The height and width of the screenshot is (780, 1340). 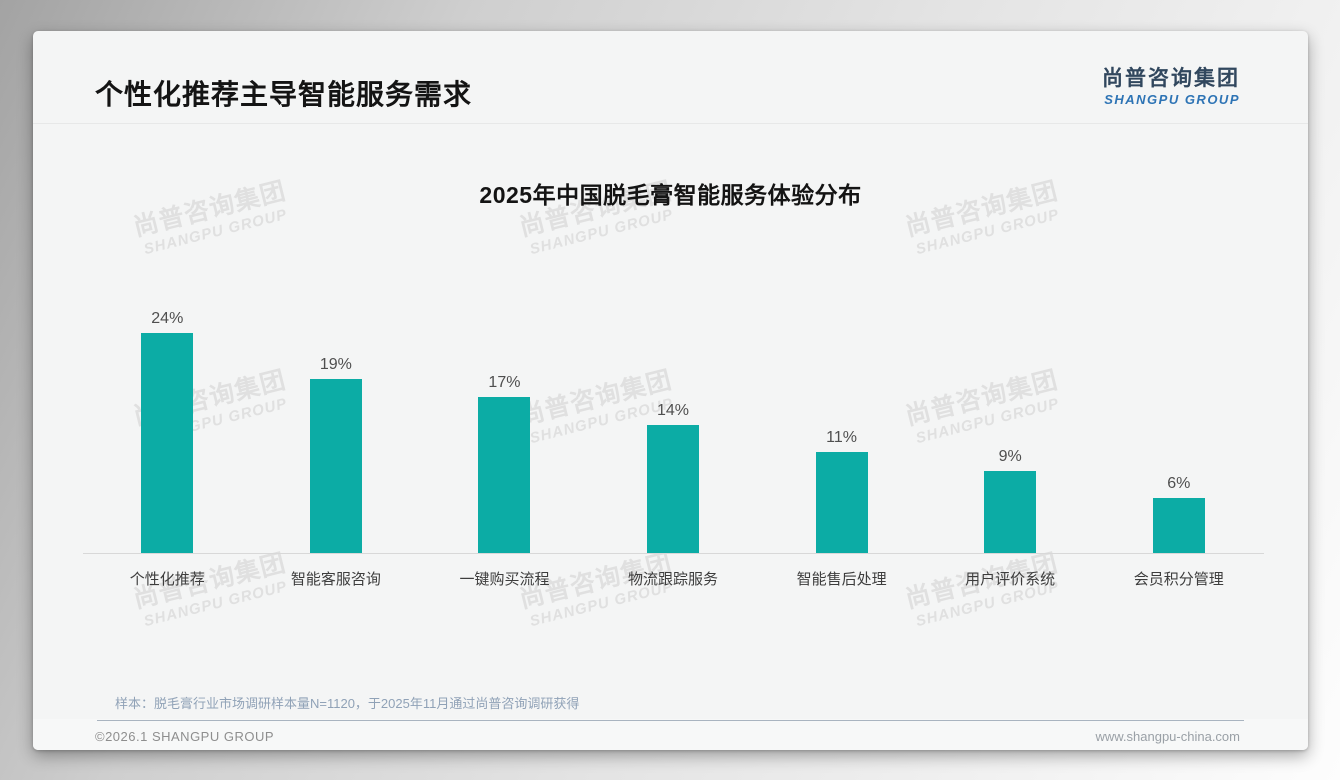 I want to click on bar-category-label: 用户评价系统, so click(x=1010, y=579).